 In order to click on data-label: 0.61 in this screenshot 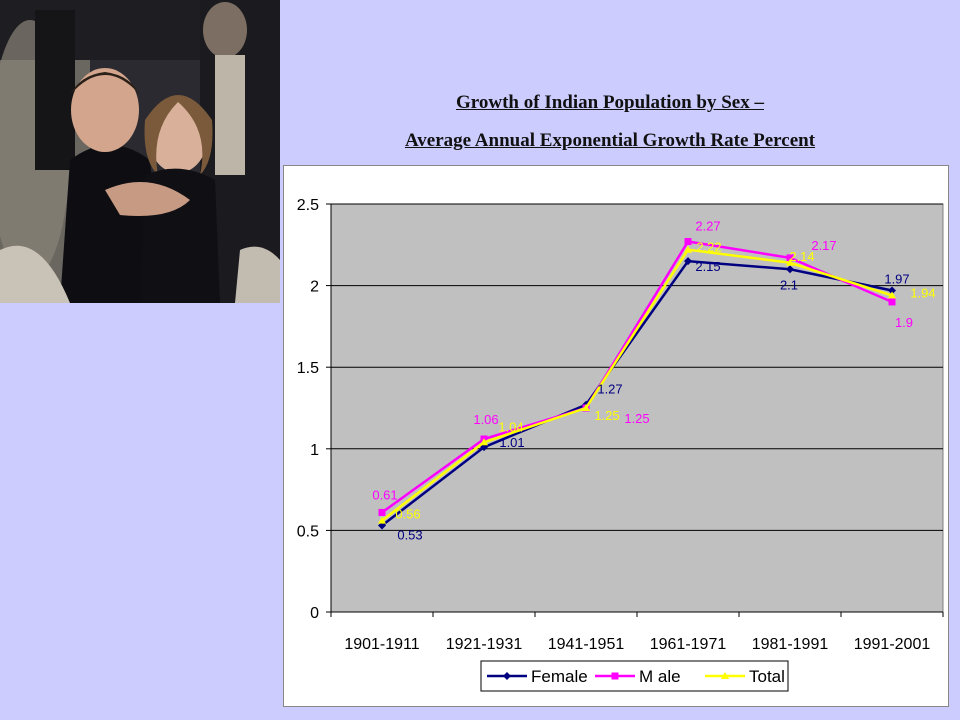, I will do `click(384, 494)`.